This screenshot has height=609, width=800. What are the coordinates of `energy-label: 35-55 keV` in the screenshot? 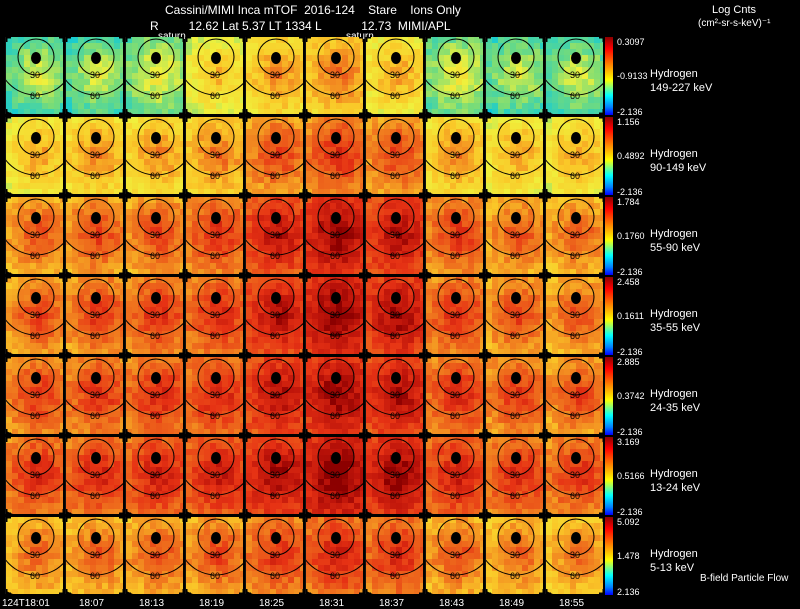 It's located at (675, 328).